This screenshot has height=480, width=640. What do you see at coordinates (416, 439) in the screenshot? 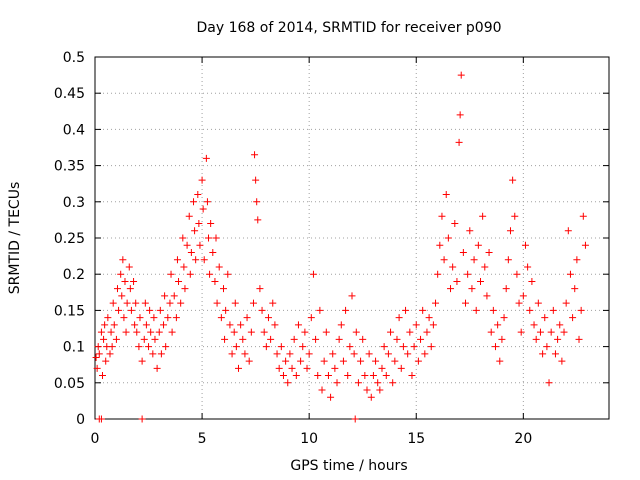
I see `x-tick-label: 15` at bounding box center [416, 439].